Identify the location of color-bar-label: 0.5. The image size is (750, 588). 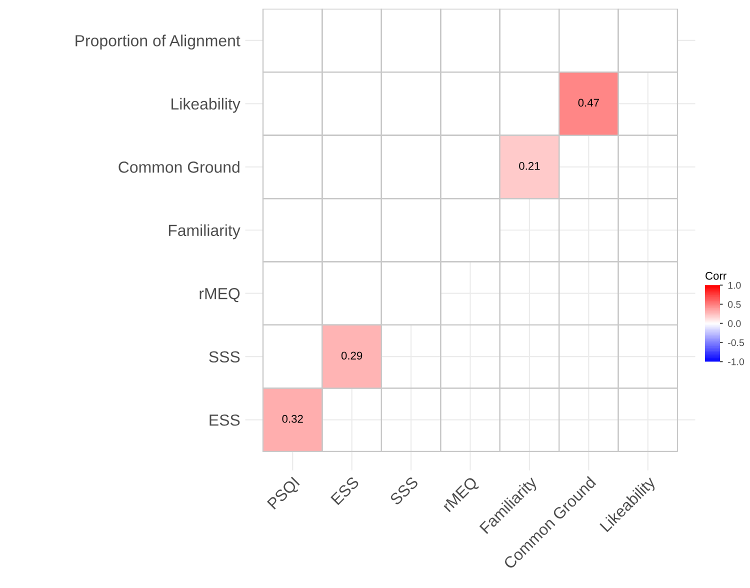
(734, 304).